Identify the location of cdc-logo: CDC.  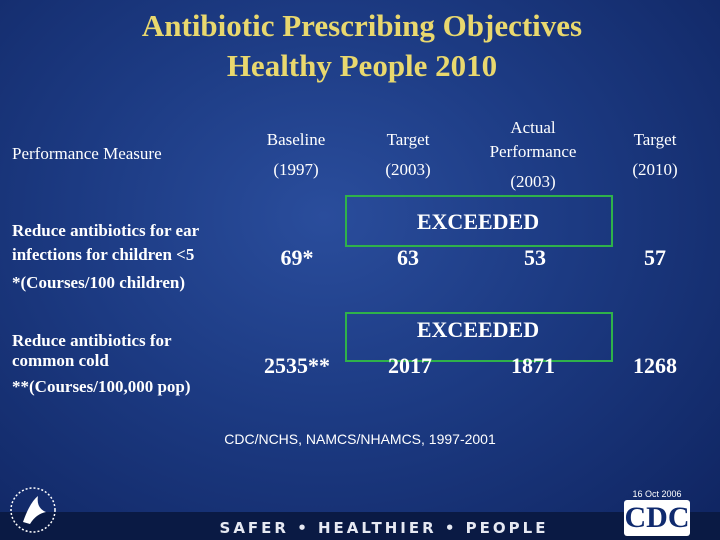
(657, 518).